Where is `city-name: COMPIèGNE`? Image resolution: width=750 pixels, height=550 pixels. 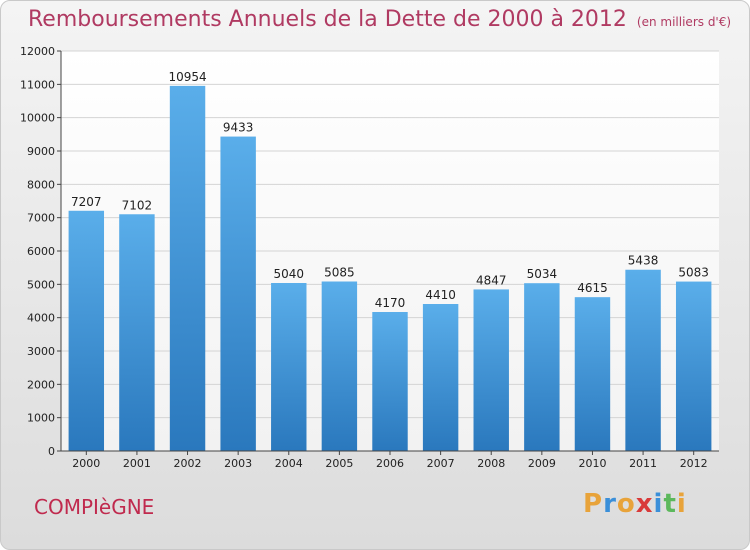 city-name: COMPIèGNE is located at coordinates (94, 507).